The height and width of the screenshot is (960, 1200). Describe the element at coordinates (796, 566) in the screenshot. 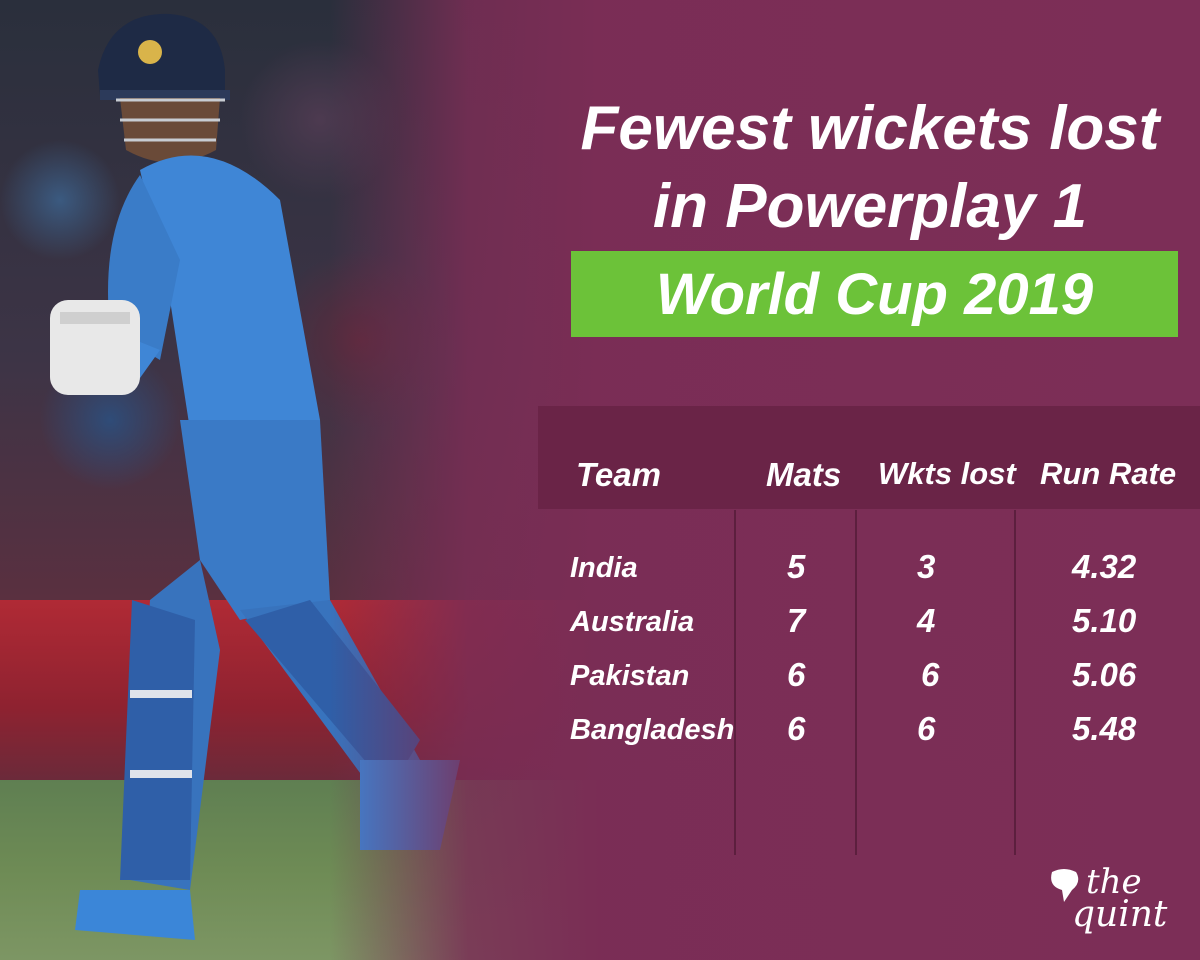

I see `cell-mats: 5` at that location.